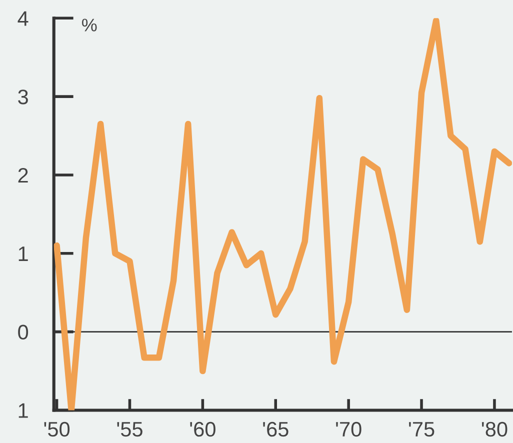  Describe the element at coordinates (129, 429) in the screenshot. I see `x-tick-label: '55` at that location.